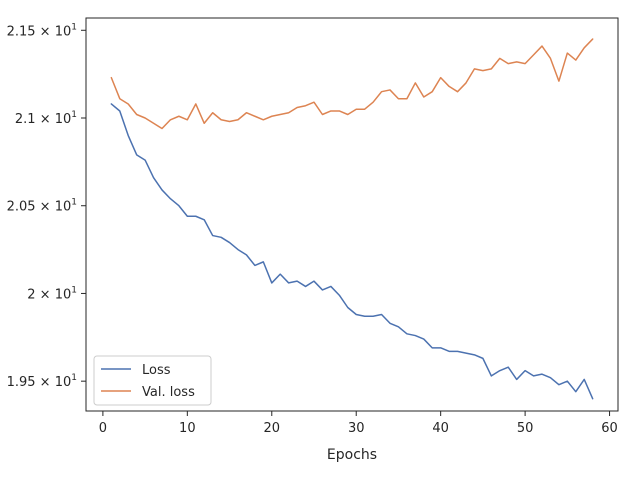 The image size is (640, 480). What do you see at coordinates (103, 428) in the screenshot?
I see `x-tick-label: 0` at bounding box center [103, 428].